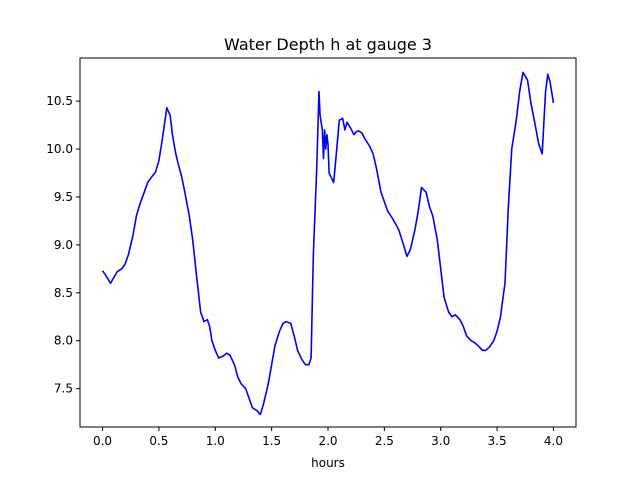  What do you see at coordinates (63, 197) in the screenshot?
I see `y-tick-label: 9.5` at bounding box center [63, 197].